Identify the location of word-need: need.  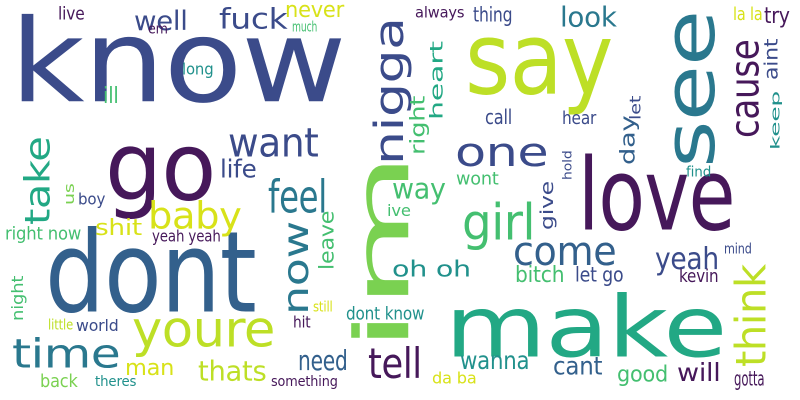
(323, 361).